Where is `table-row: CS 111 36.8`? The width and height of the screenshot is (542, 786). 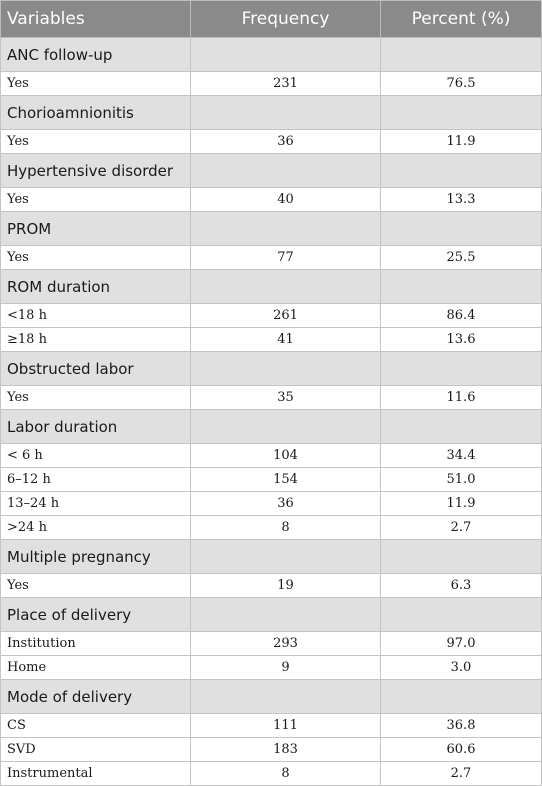
table-row: CS 111 36.8 is located at coordinates (271, 725).